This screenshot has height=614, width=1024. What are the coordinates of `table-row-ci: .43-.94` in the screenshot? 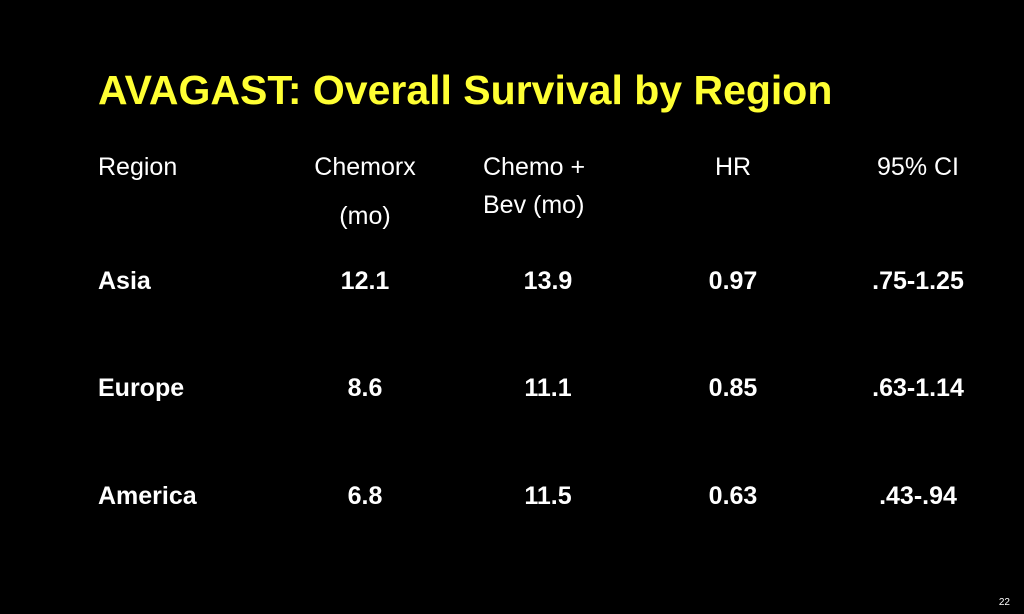 It's located at (918, 496).